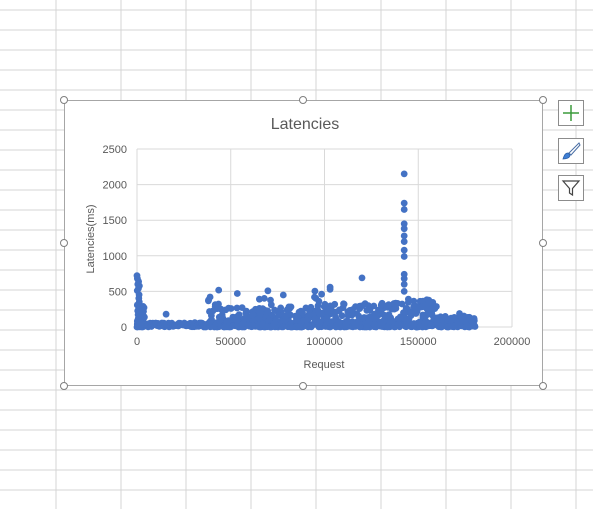 This screenshot has width=593, height=509. I want to click on y-tick-label: 1000, so click(115, 257).